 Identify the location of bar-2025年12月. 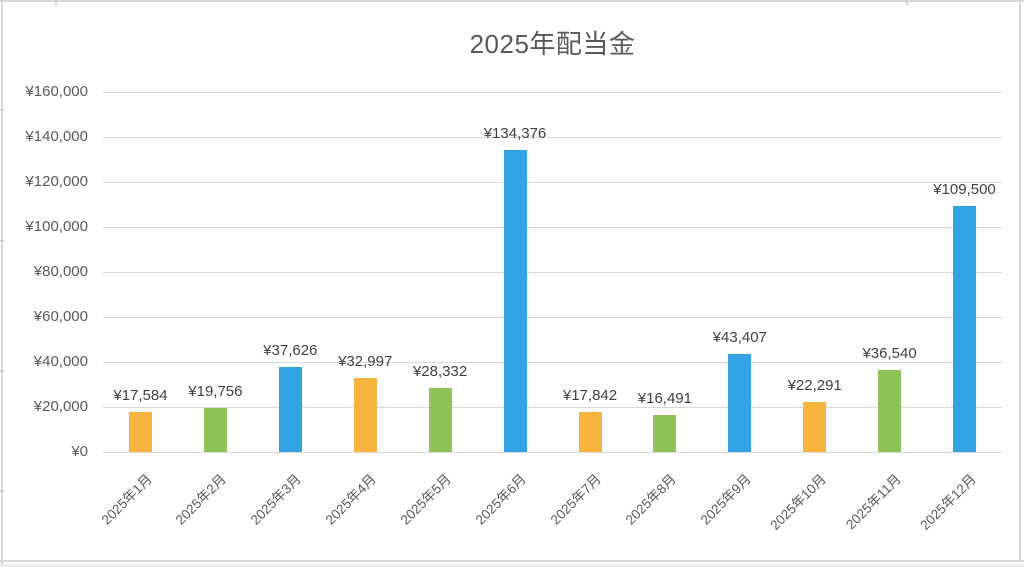
(964, 328).